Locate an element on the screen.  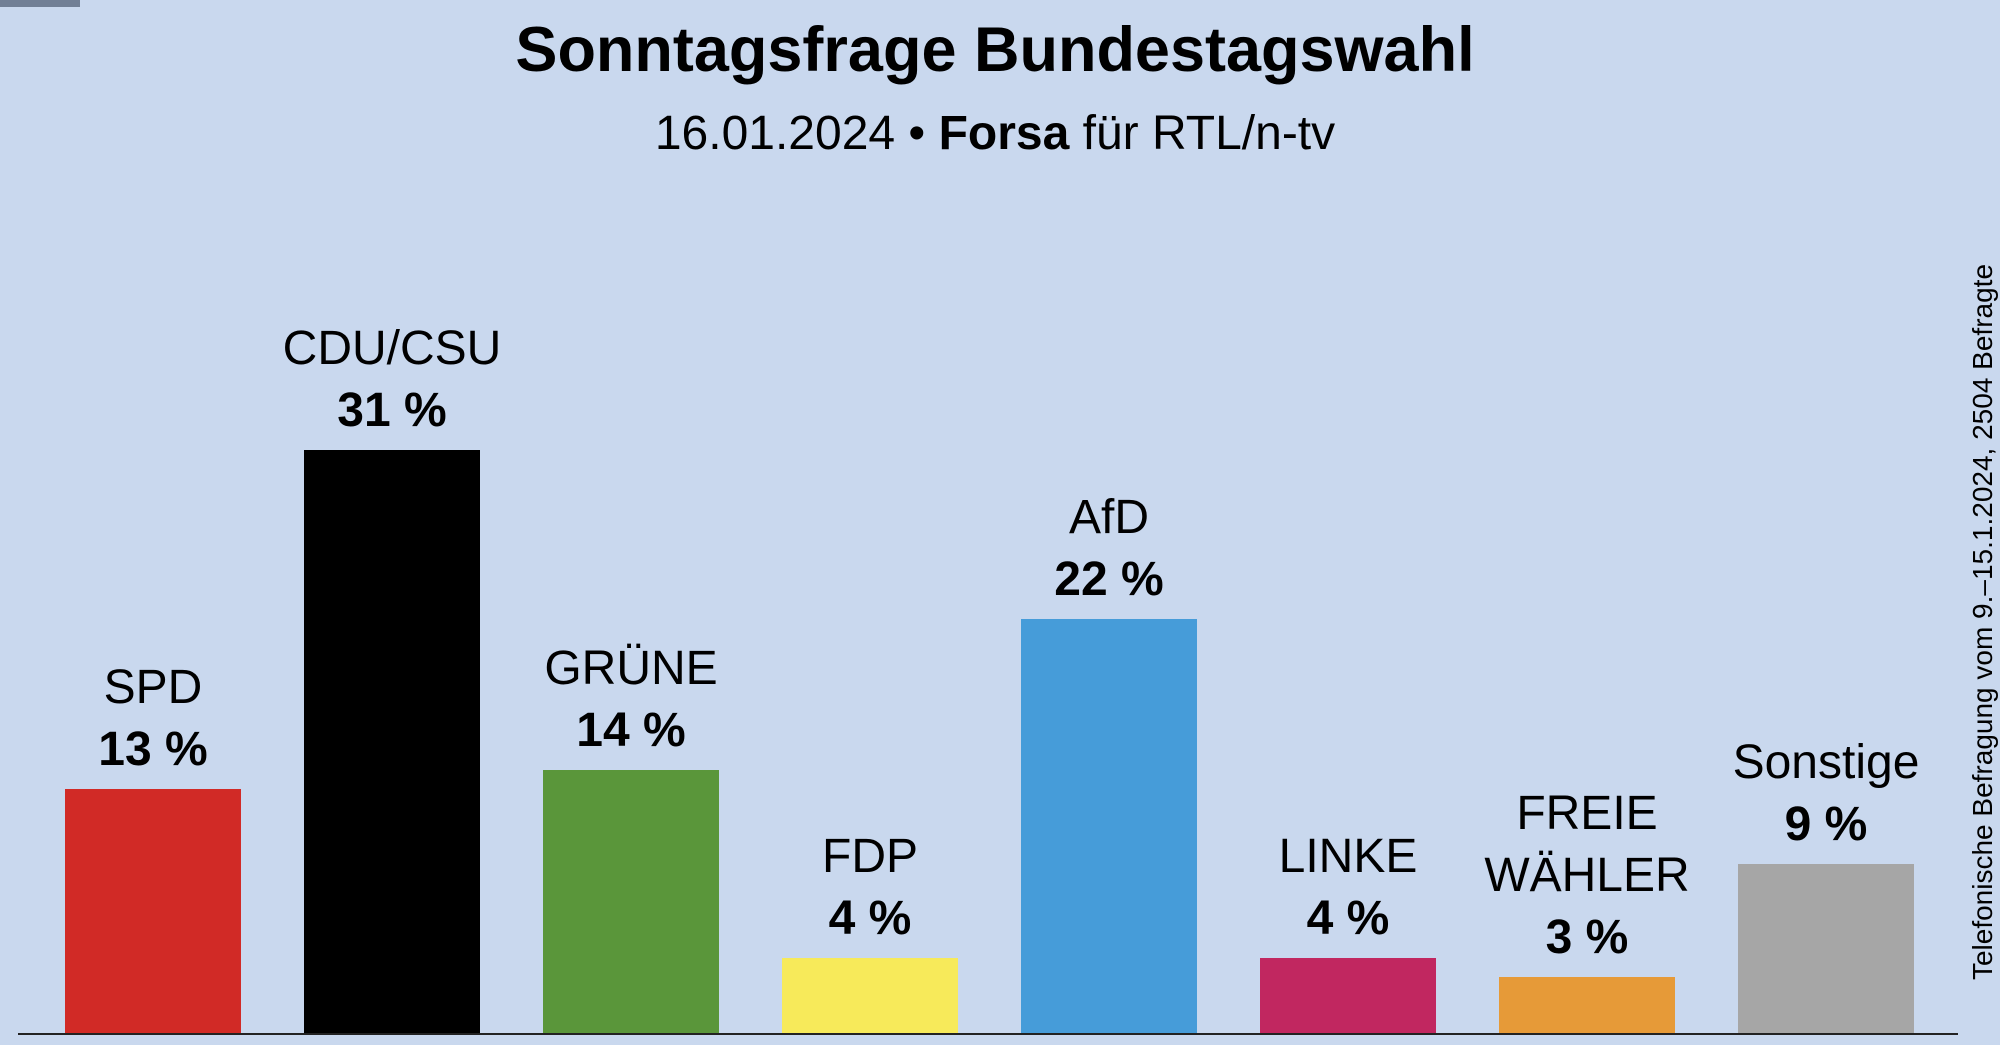
bar-cdu-csu is located at coordinates (392, 741).